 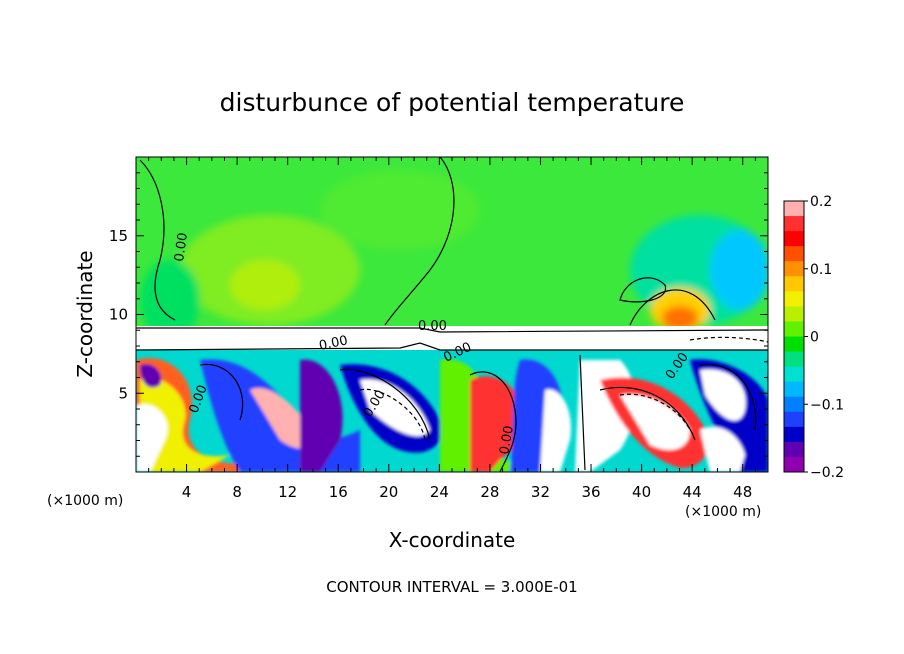 What do you see at coordinates (452, 102) in the screenshot?
I see `chart-title: disturbunce of potential temperature` at bounding box center [452, 102].